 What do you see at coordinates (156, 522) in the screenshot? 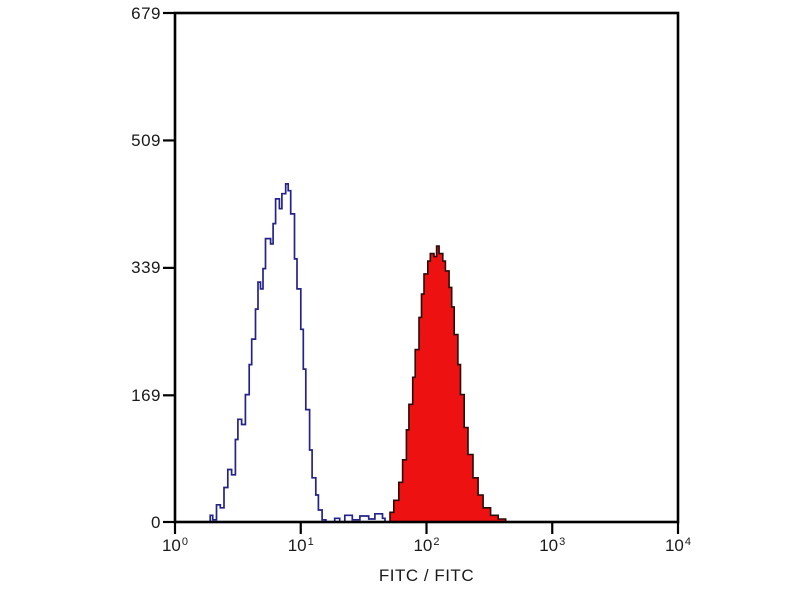
I see `y-tick-label: 0` at bounding box center [156, 522].